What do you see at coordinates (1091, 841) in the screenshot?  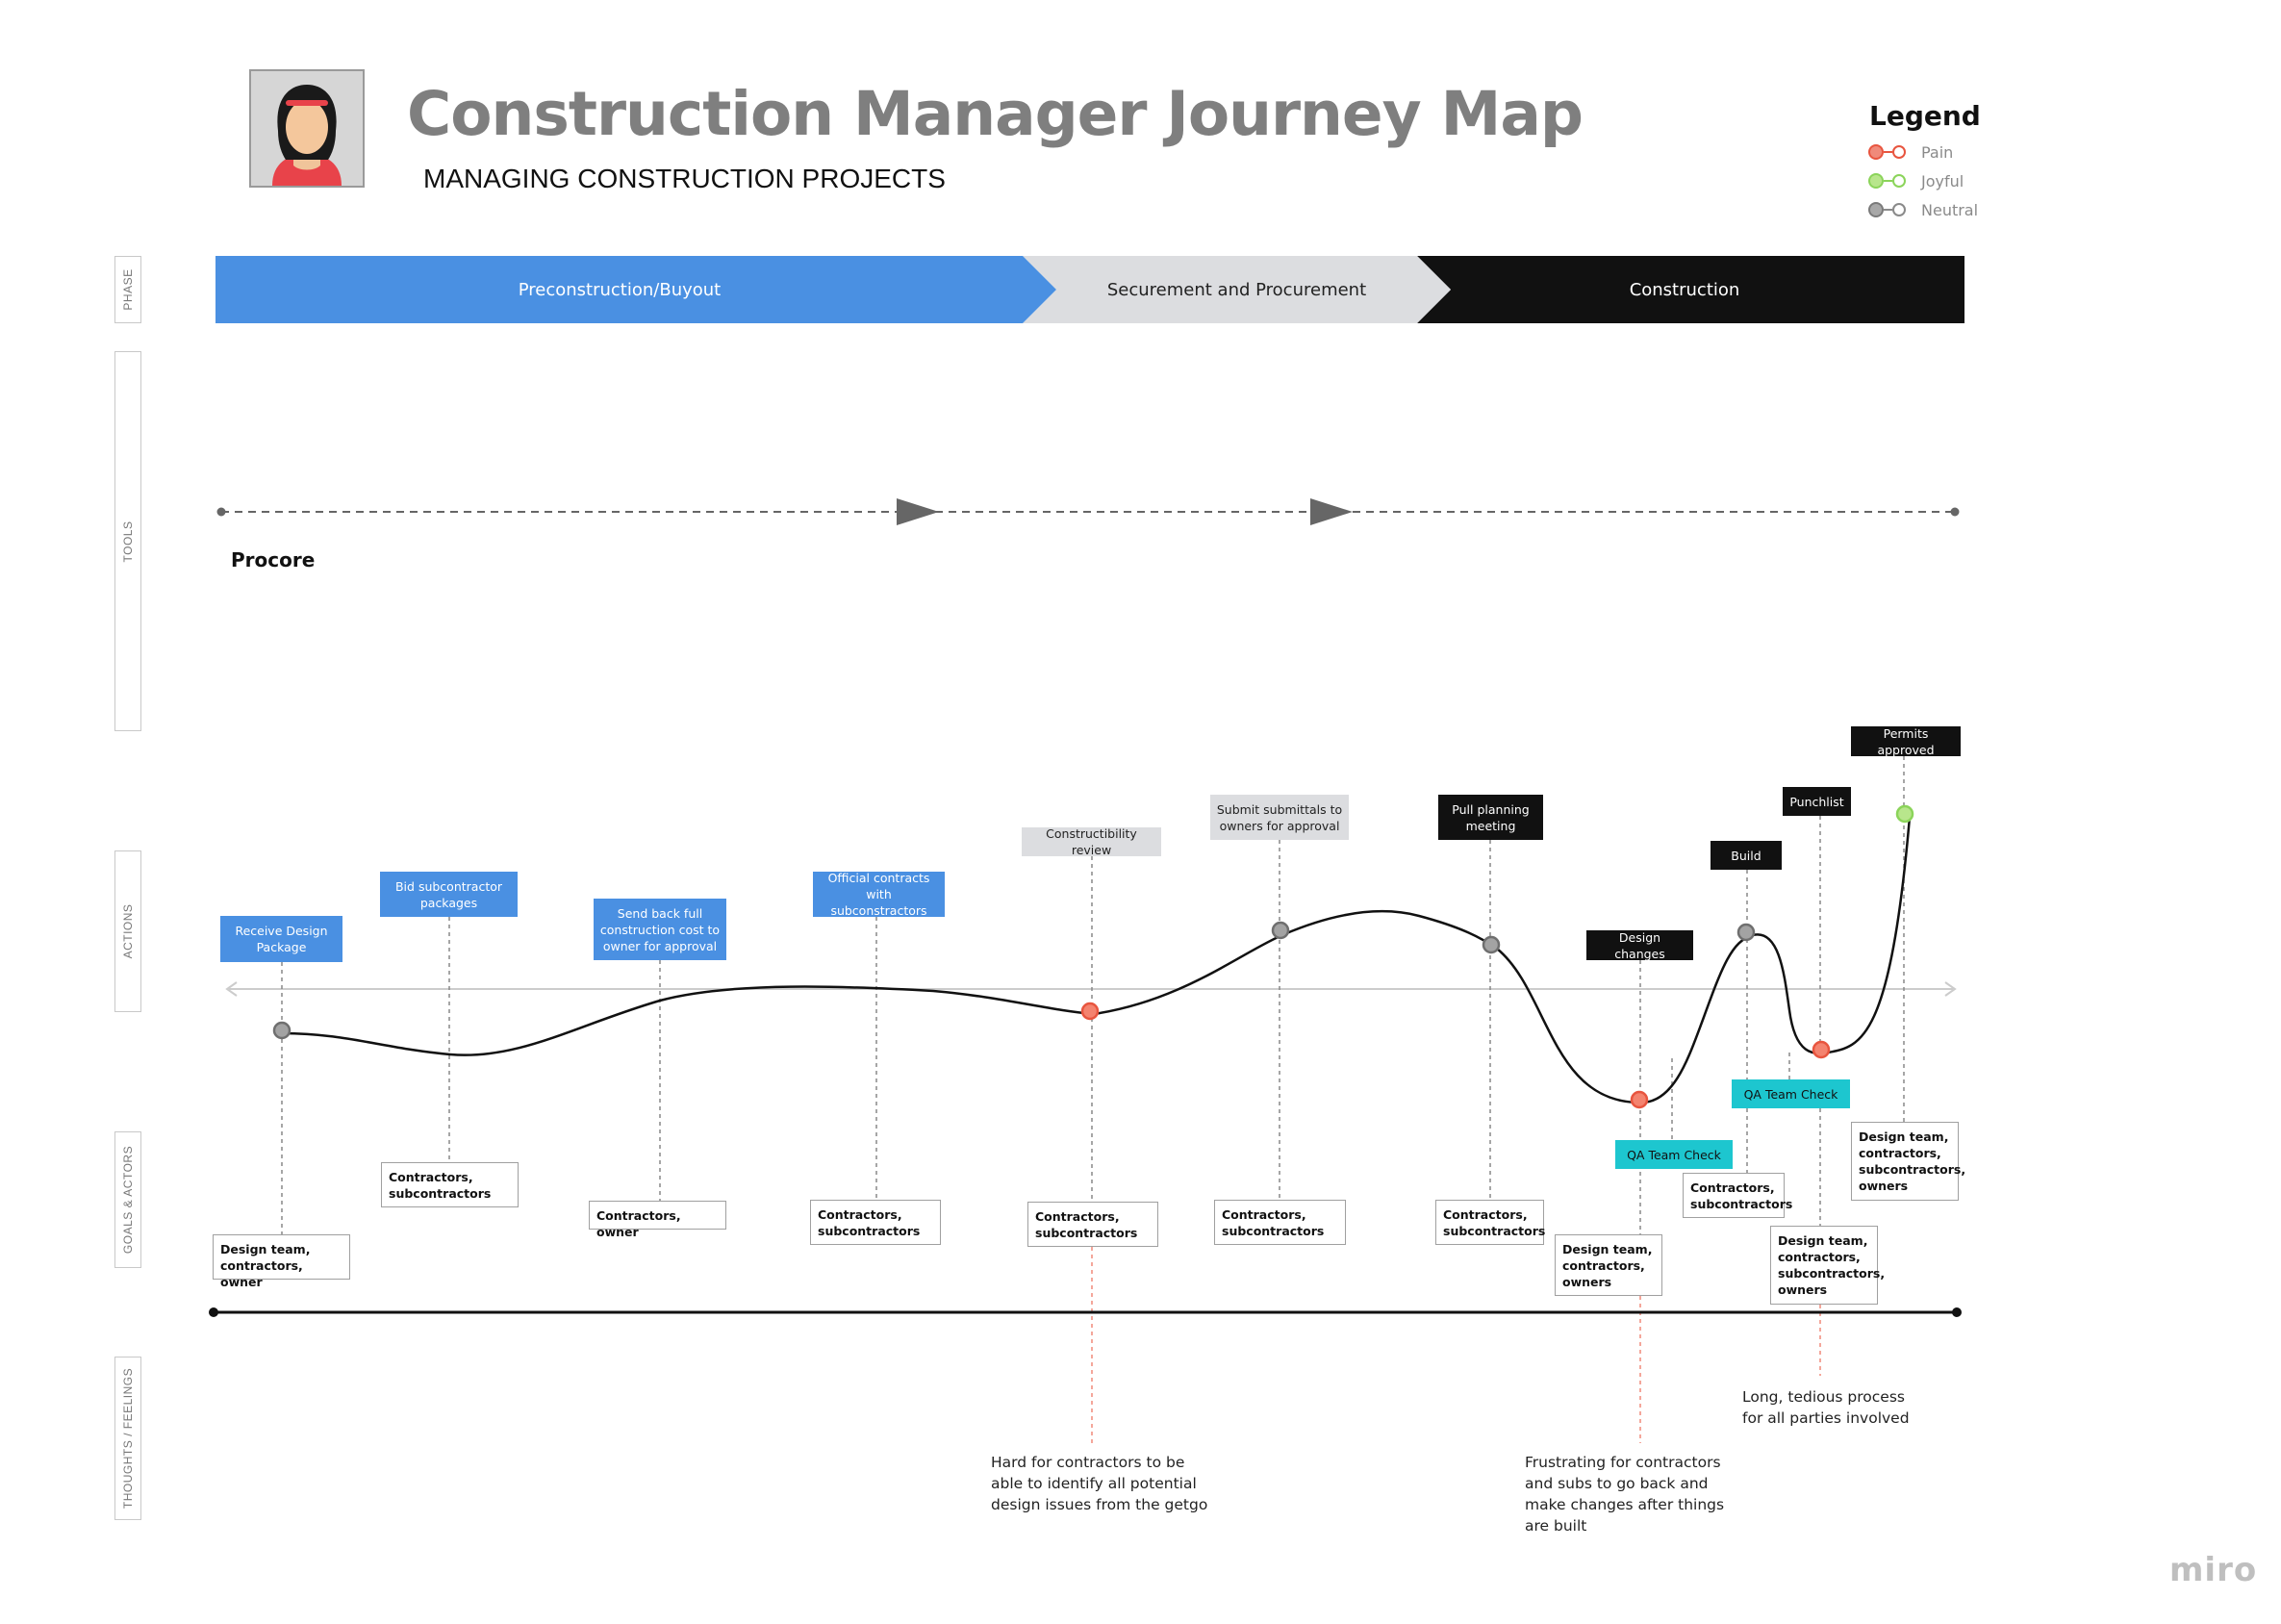 I see `action-constructibility-review: Constructibility review` at bounding box center [1091, 841].